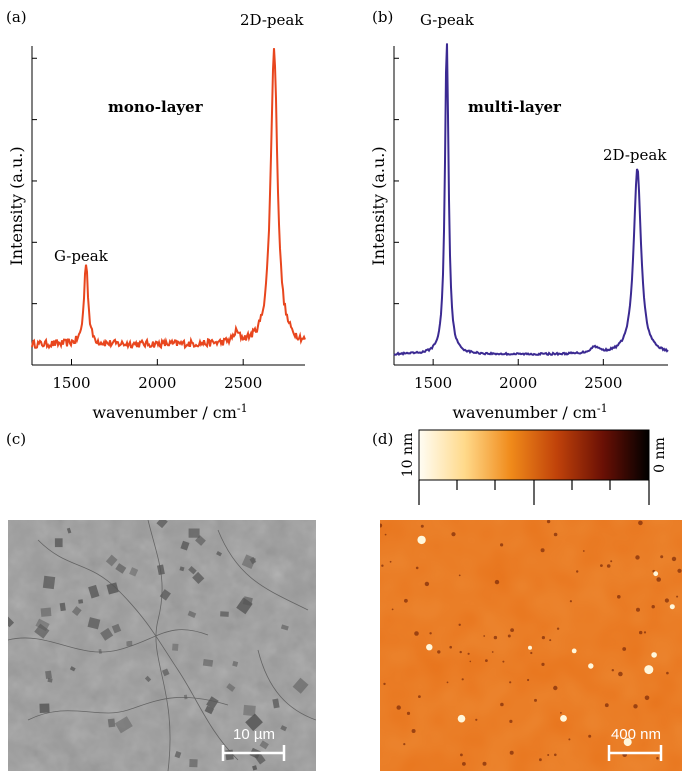 This screenshot has width=690, height=777. I want to click on scalebar-d-label: 400 nm, so click(636, 734).